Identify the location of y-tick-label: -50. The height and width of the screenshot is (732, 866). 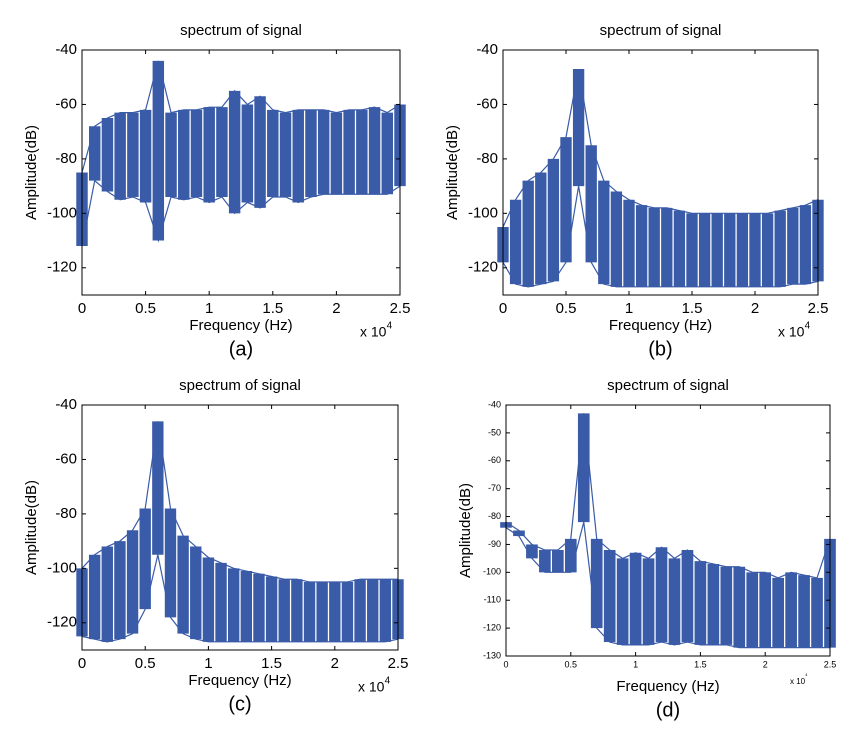
(494, 432).